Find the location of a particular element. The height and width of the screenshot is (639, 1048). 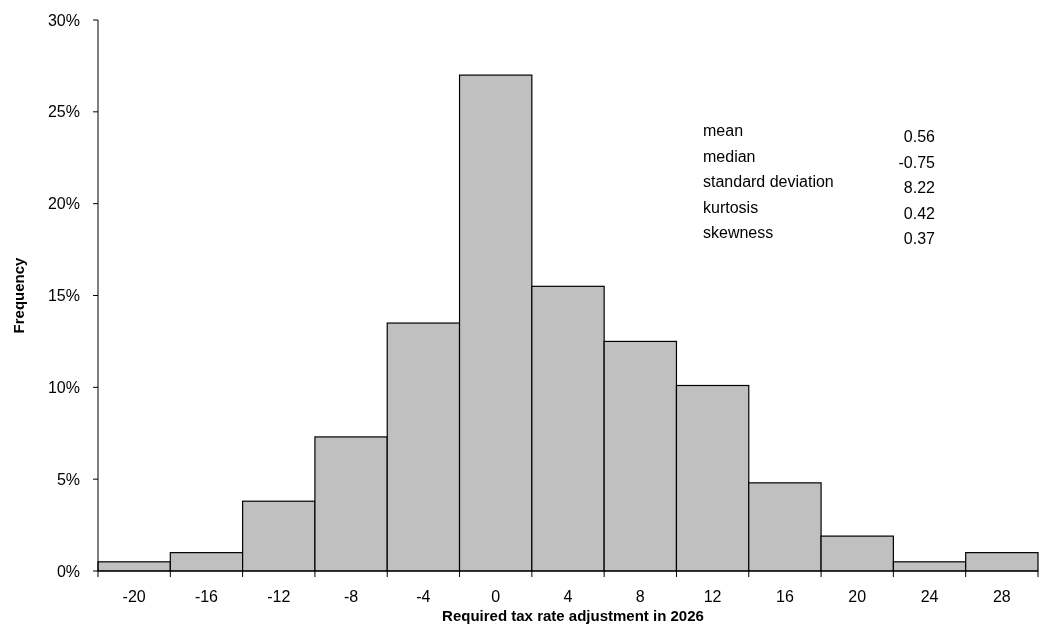

y-tick-label: 10% is located at coordinates (63, 387).